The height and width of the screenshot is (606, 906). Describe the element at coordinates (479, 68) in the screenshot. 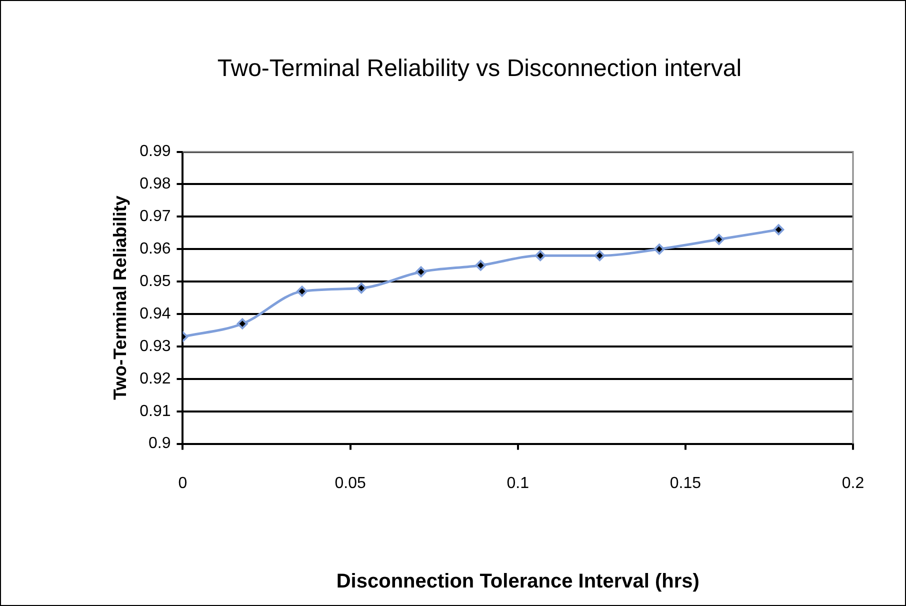

I see `chart-title: Two-Terminal Reliability vs Disconnection interval` at that location.